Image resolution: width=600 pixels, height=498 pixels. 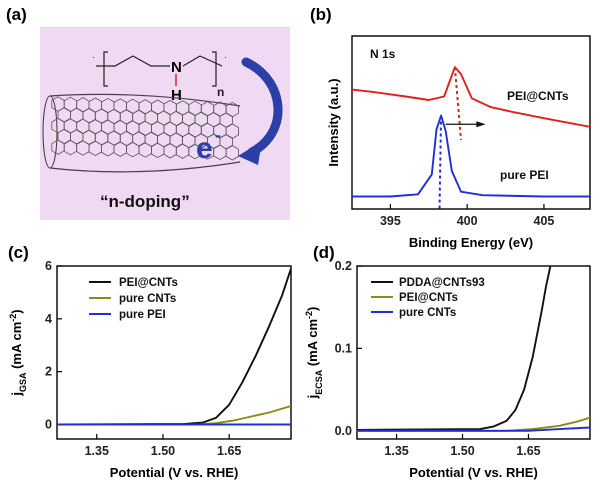 I want to click on hydrogen-atom: H, so click(x=176, y=95).